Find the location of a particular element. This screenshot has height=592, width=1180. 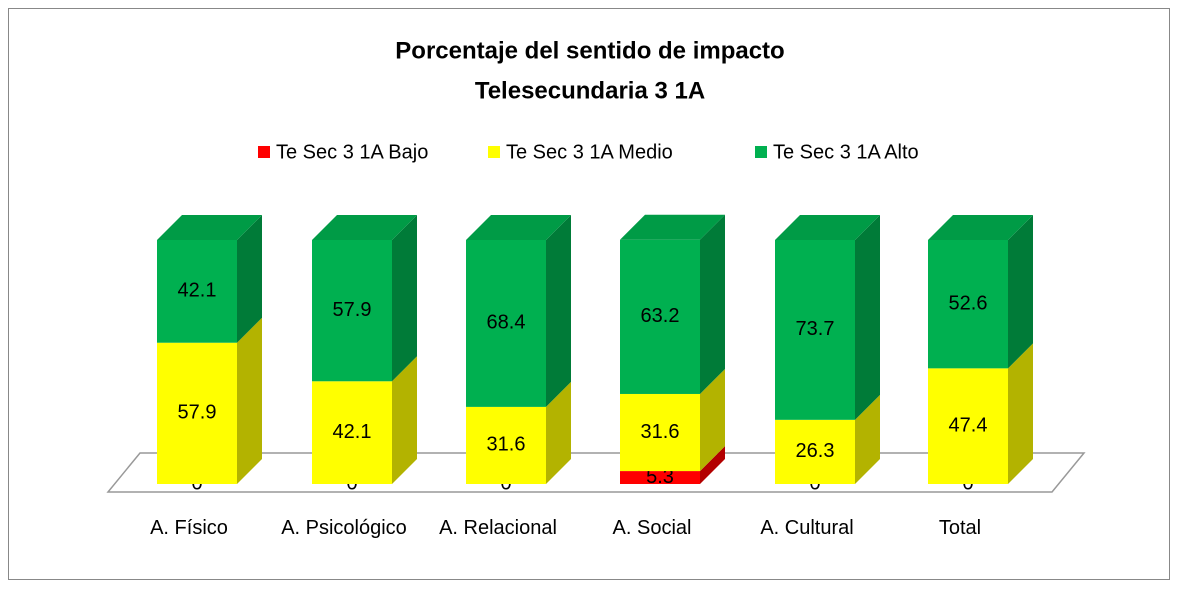

data-label: 68.4 is located at coordinates (506, 323).